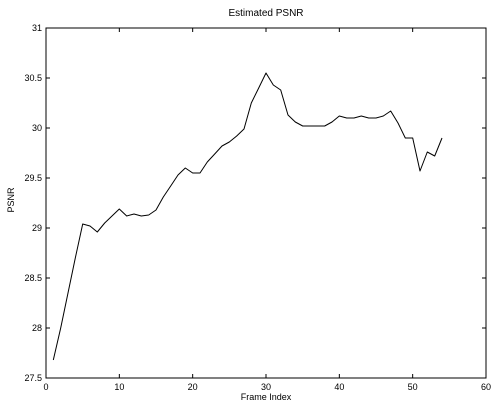 Image resolution: width=494 pixels, height=408 pixels. I want to click on y-tick-label: 27.5, so click(33, 378).